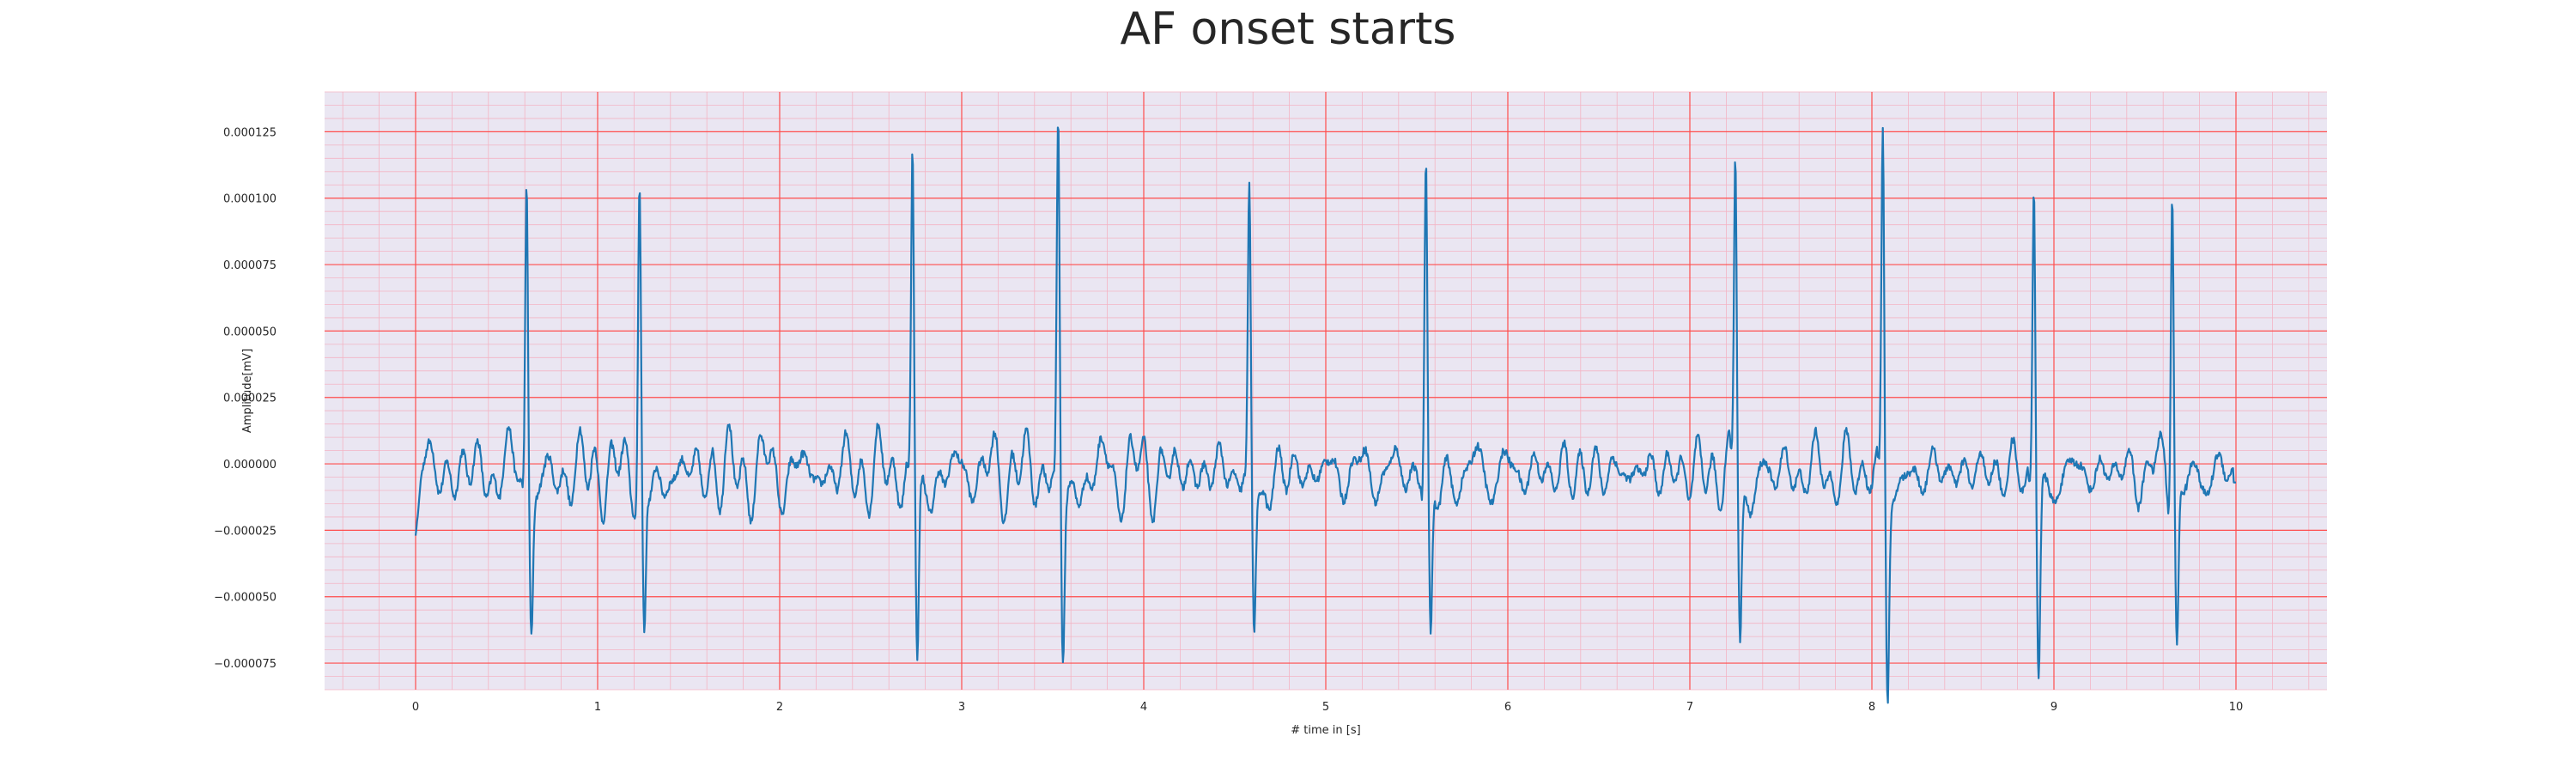 The width and height of the screenshot is (2576, 773). Describe the element at coordinates (1689, 707) in the screenshot. I see `x-tick-label: 7` at that location.